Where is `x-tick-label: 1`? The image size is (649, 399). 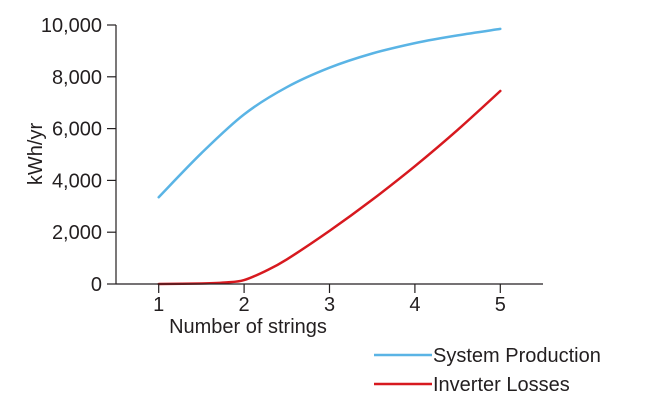
x-tick-label: 1 is located at coordinates (158, 305).